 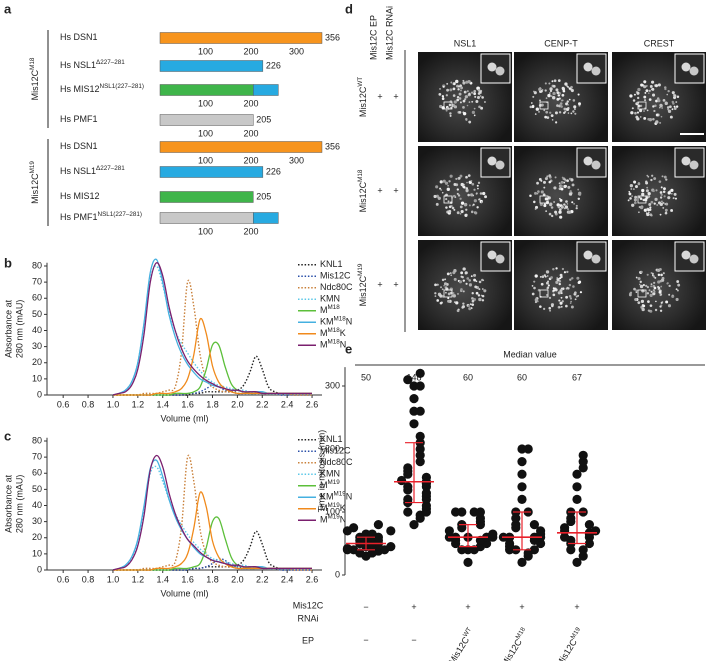 I want to click on row-label-part: Mis12C, so click(x=363, y=101).